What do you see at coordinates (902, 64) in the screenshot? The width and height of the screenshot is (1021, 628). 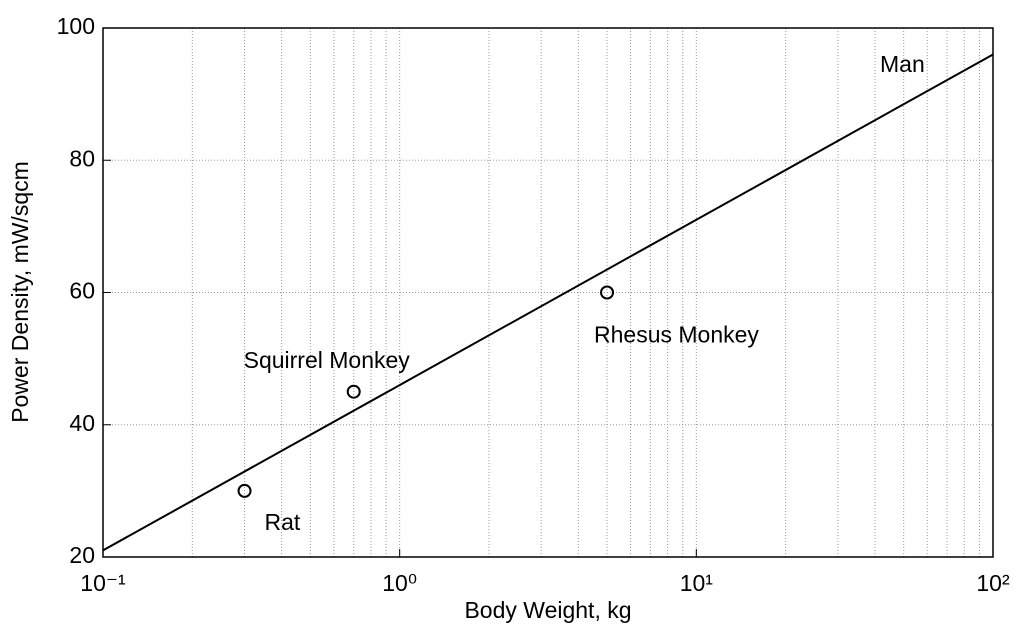 I see `line-label: Man` at bounding box center [902, 64].